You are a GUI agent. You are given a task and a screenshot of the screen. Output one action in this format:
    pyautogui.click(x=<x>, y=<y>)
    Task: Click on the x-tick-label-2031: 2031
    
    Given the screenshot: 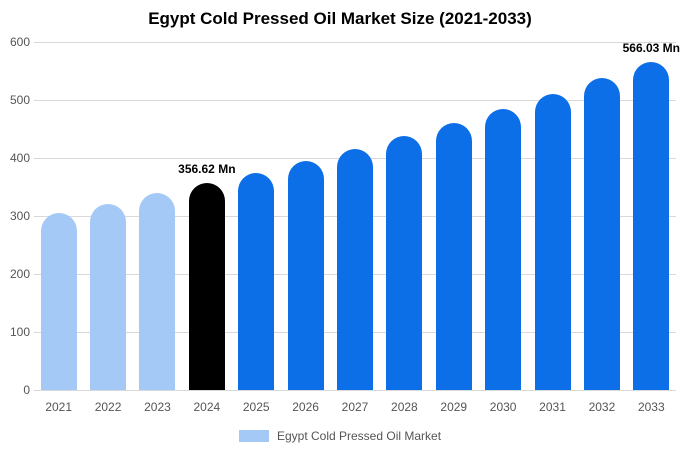 What is the action you would take?
    pyautogui.click(x=552, y=407)
    